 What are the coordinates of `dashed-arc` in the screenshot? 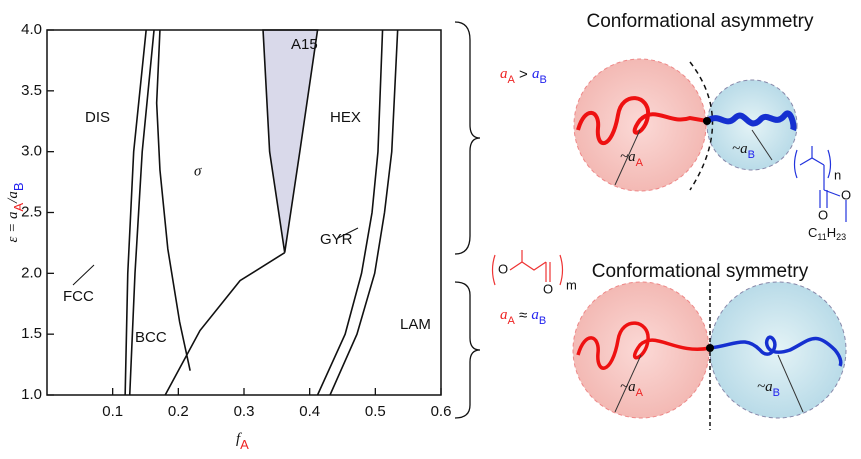 It's located at (701, 126).